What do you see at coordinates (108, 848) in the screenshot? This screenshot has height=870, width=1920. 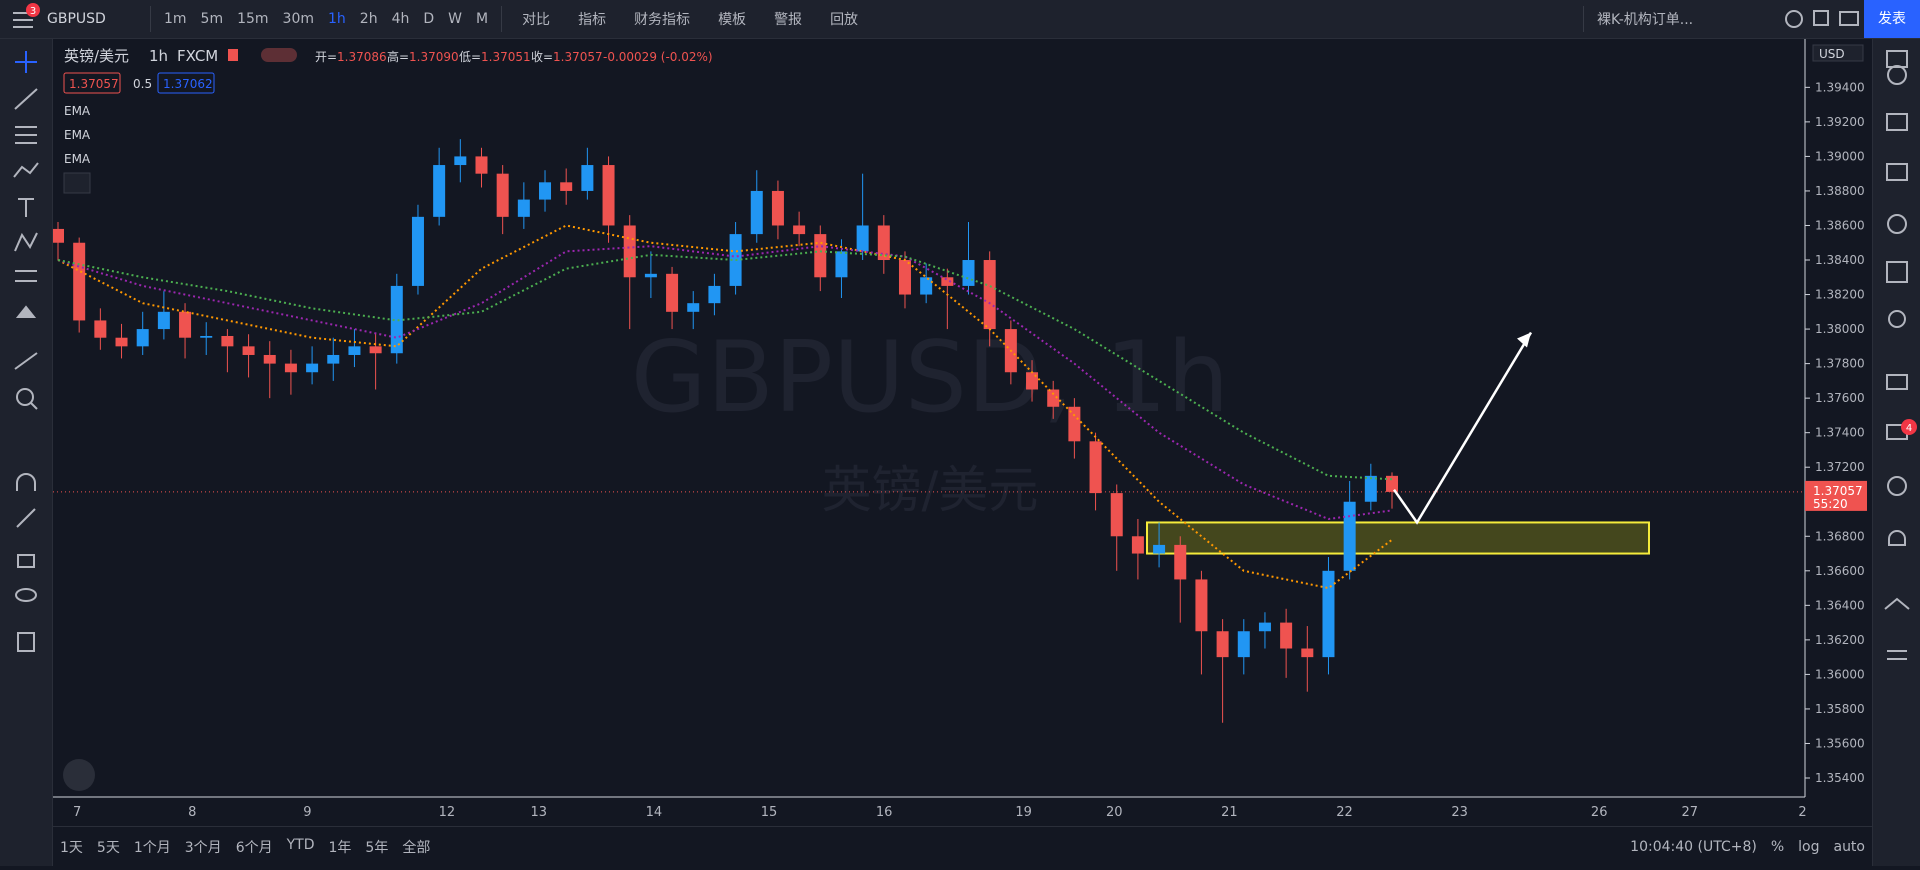 I see `range: 5天` at bounding box center [108, 848].